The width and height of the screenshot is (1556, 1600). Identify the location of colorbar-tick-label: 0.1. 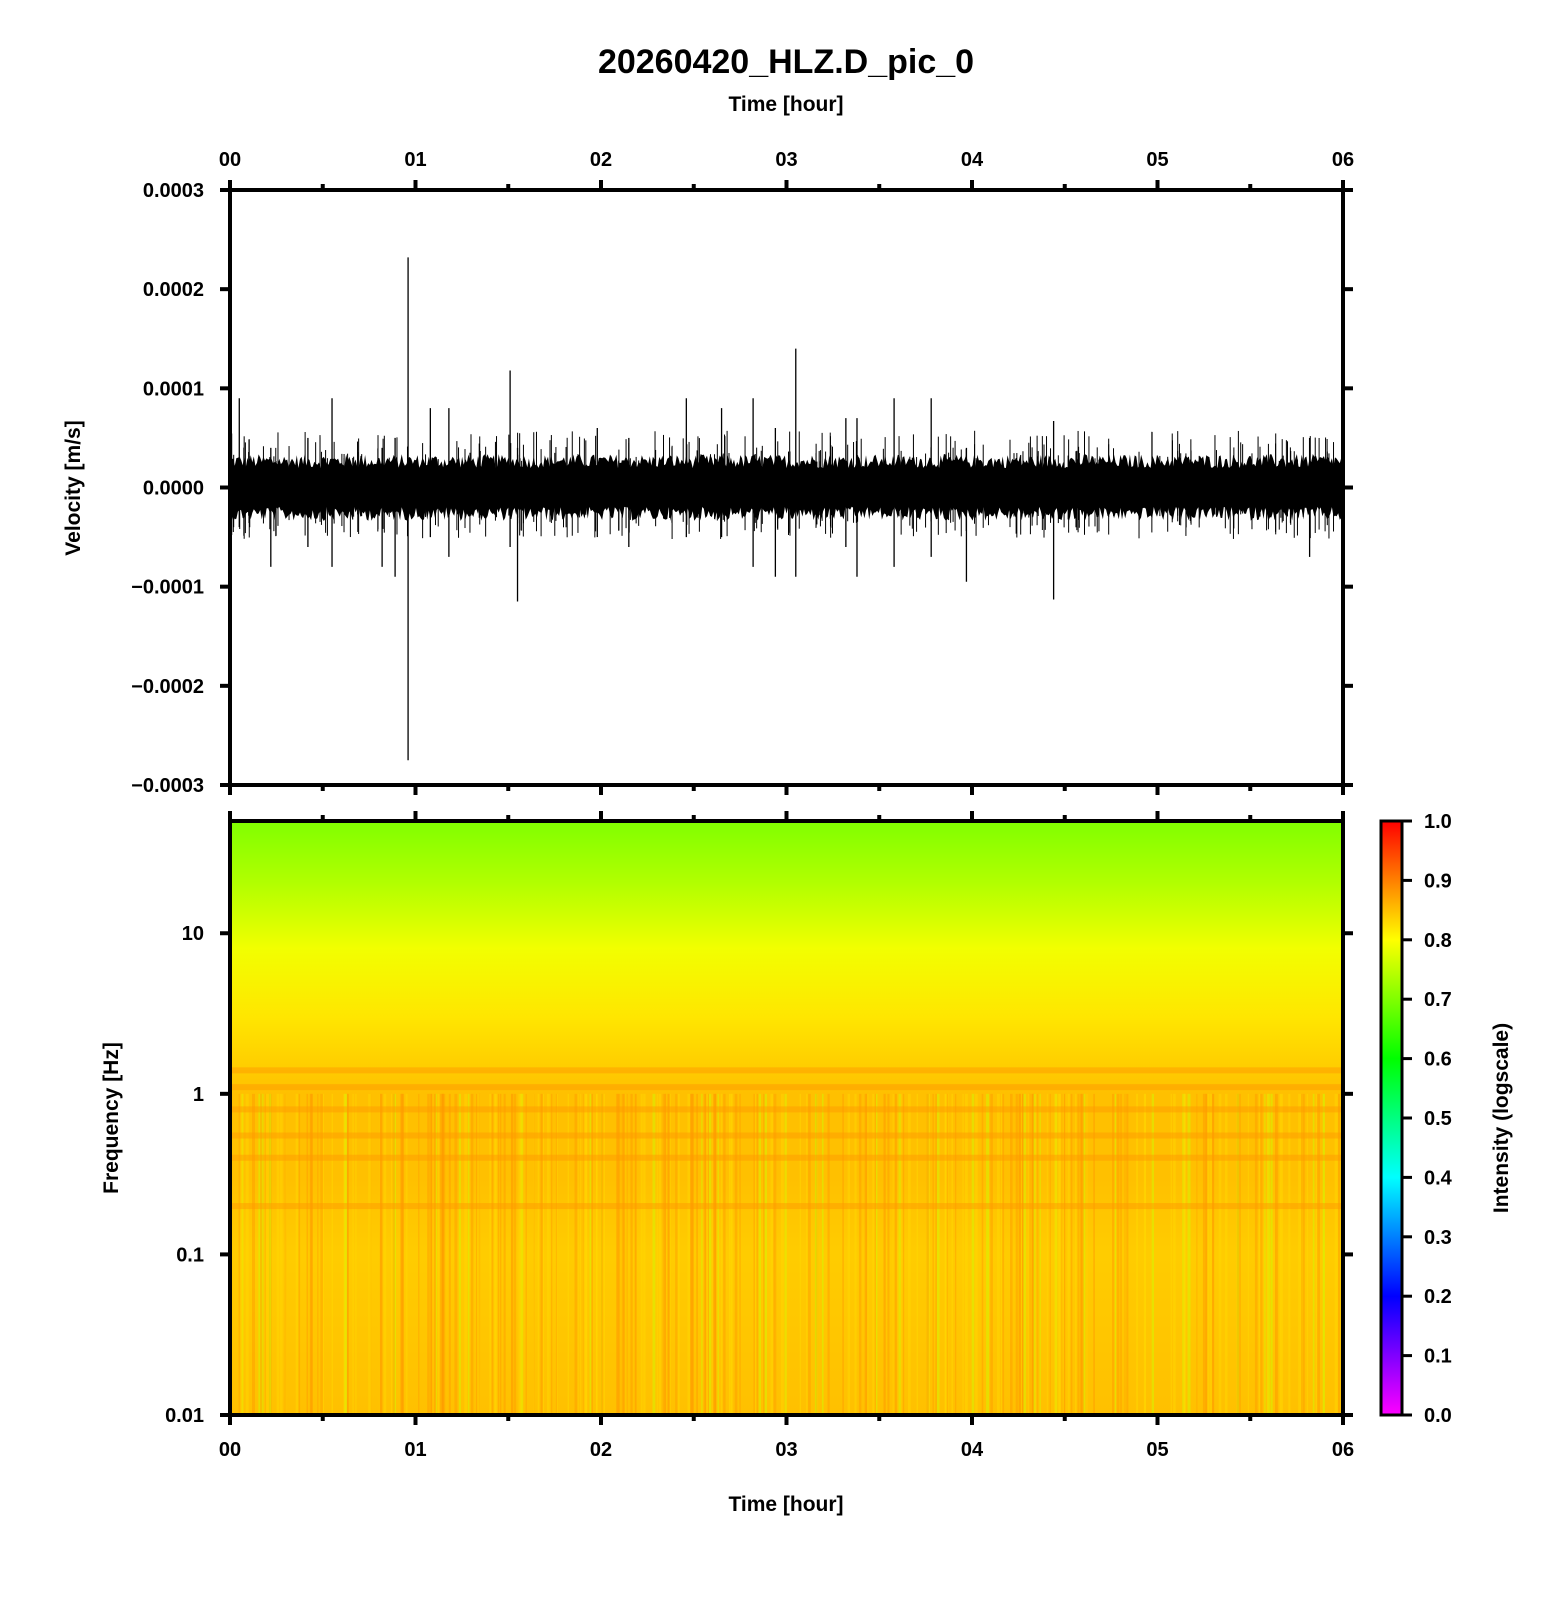
(1438, 1357).